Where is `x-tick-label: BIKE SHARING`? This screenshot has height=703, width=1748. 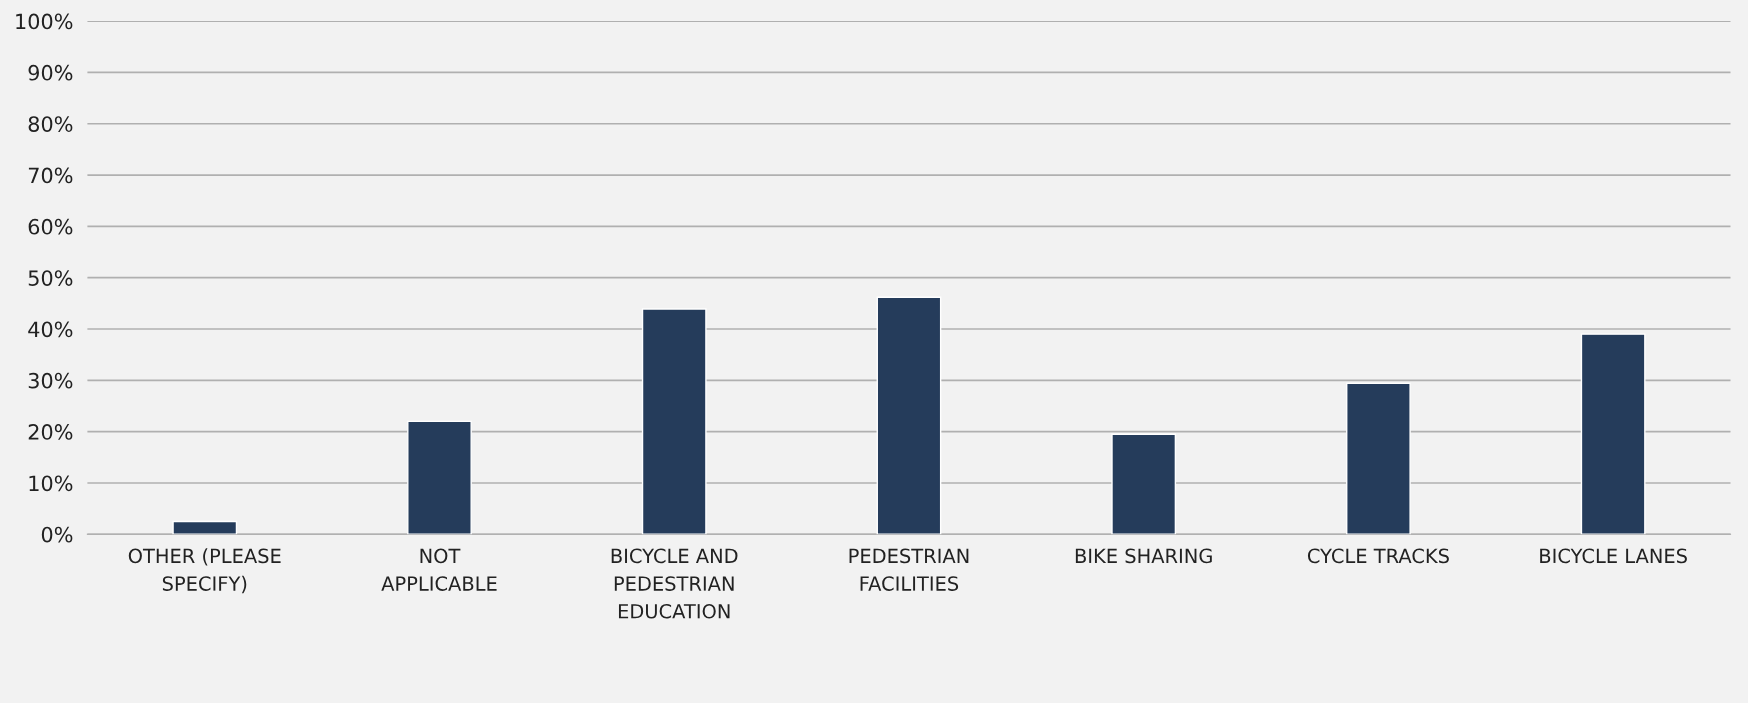
x-tick-label: BIKE SHARING is located at coordinates (1143, 556).